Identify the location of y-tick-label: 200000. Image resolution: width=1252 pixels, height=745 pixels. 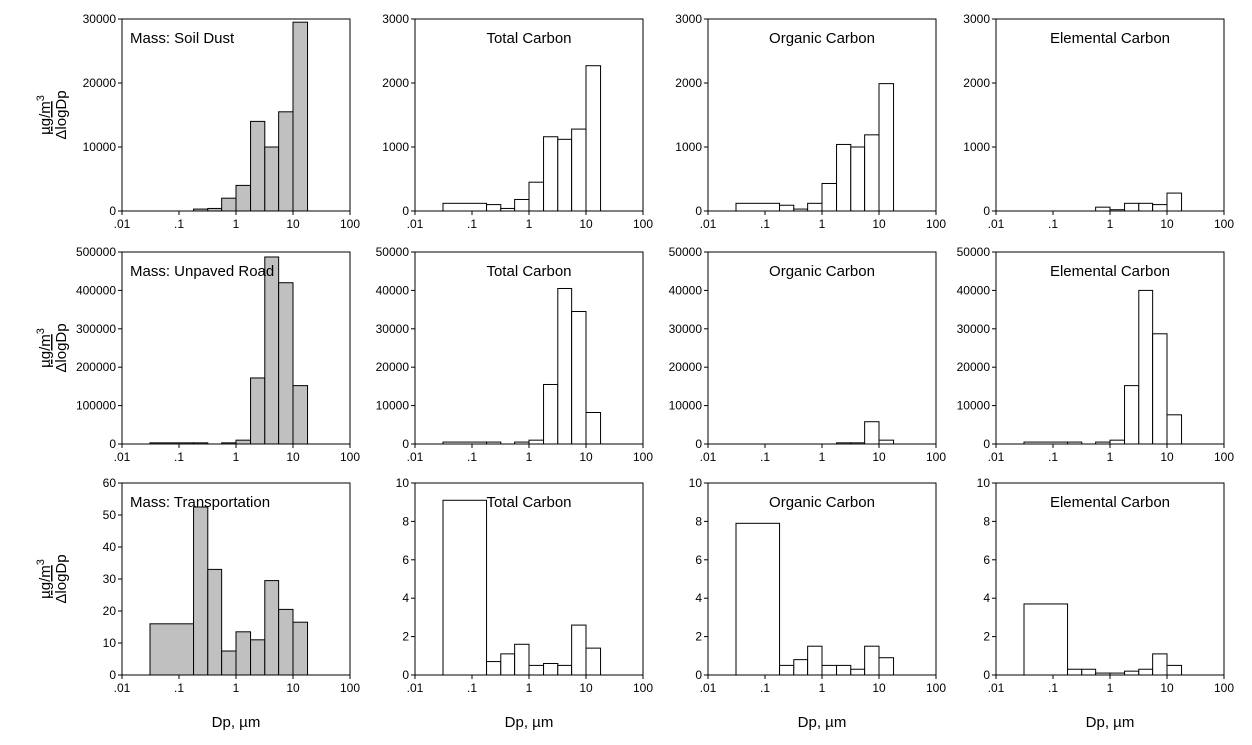
(96, 367).